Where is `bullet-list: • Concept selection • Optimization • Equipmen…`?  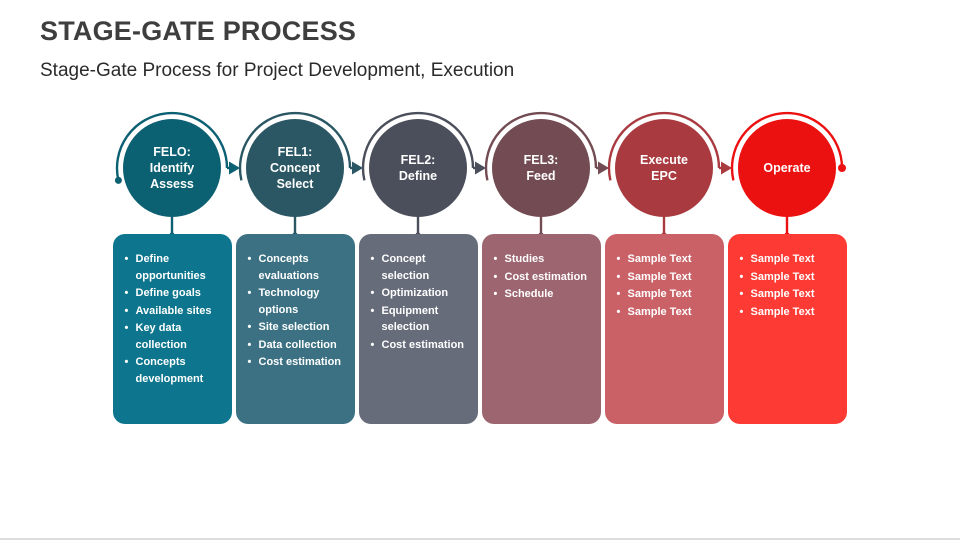 bullet-list: • Concept selection • Optimization • Equipmen… is located at coordinates (418, 293).